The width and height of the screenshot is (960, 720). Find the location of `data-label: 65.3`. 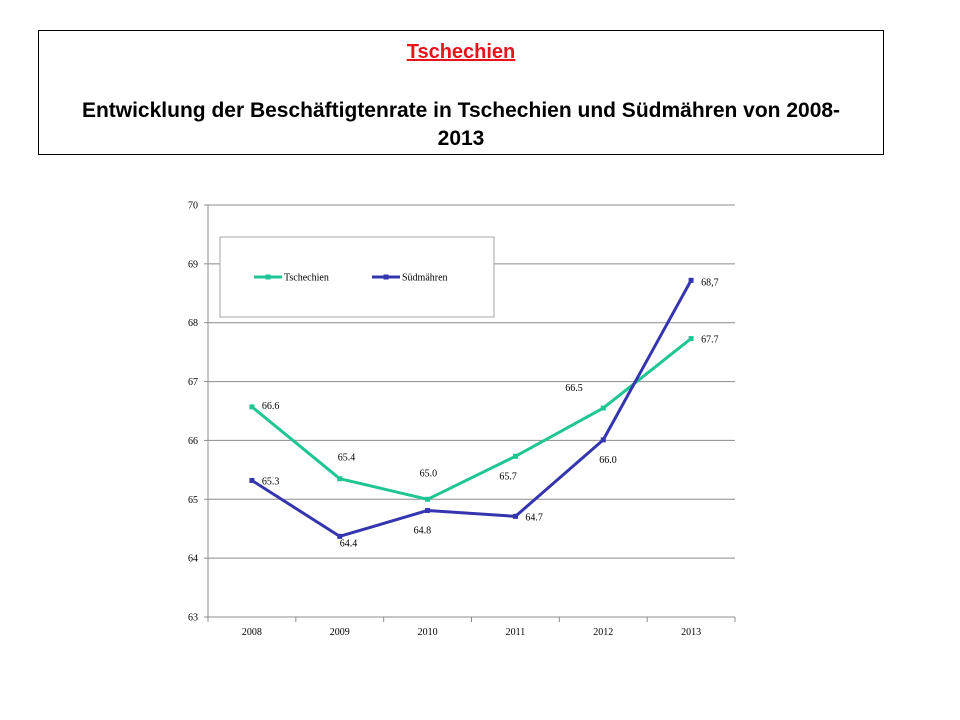

data-label: 65.3 is located at coordinates (271, 481).